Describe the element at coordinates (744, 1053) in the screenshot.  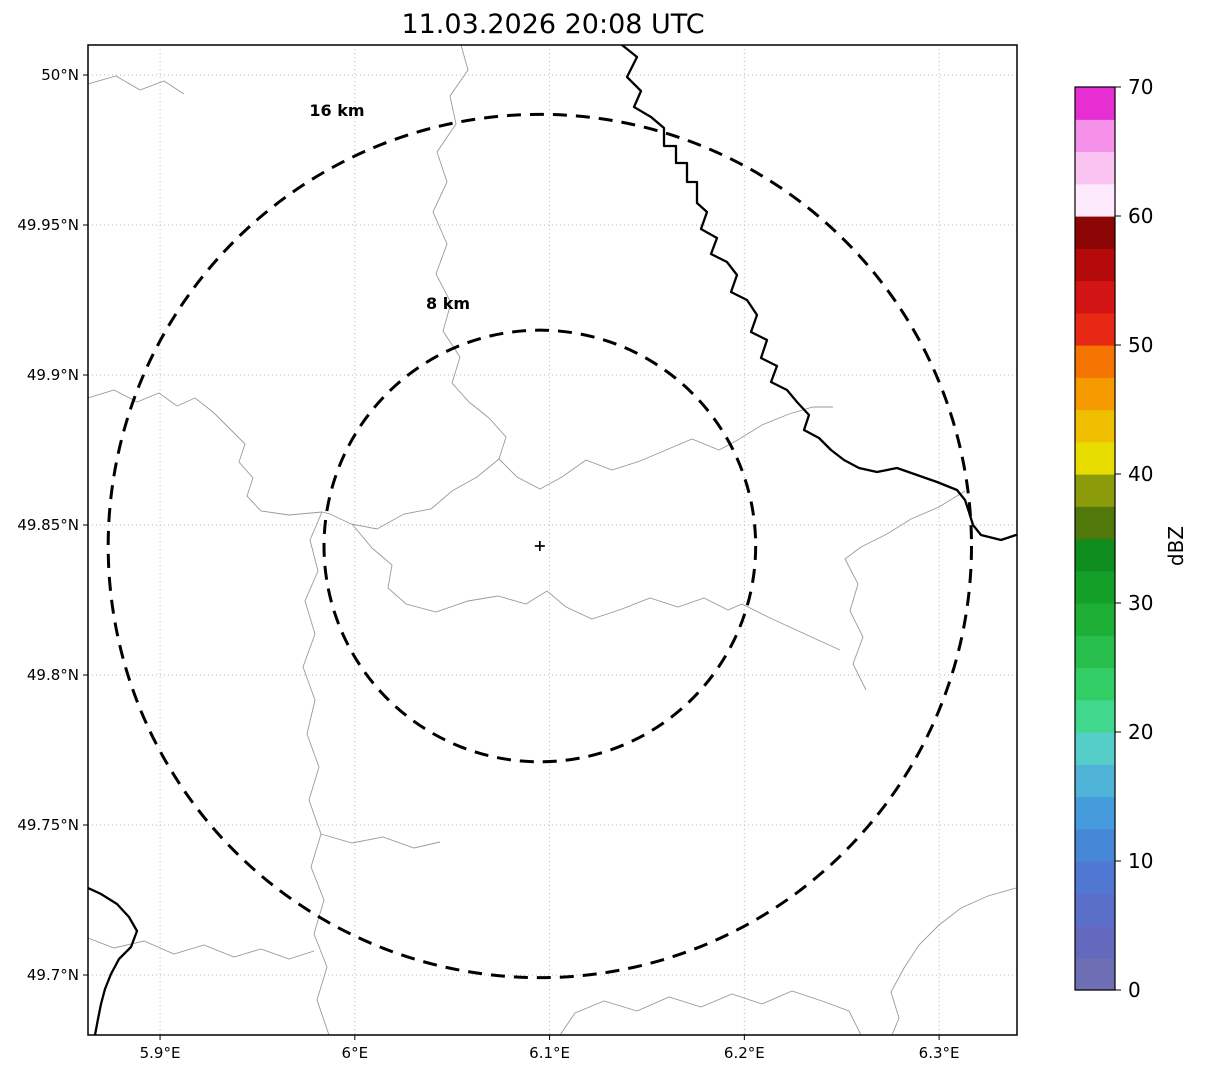
I see `x-tick-label: 6.2°E` at that location.